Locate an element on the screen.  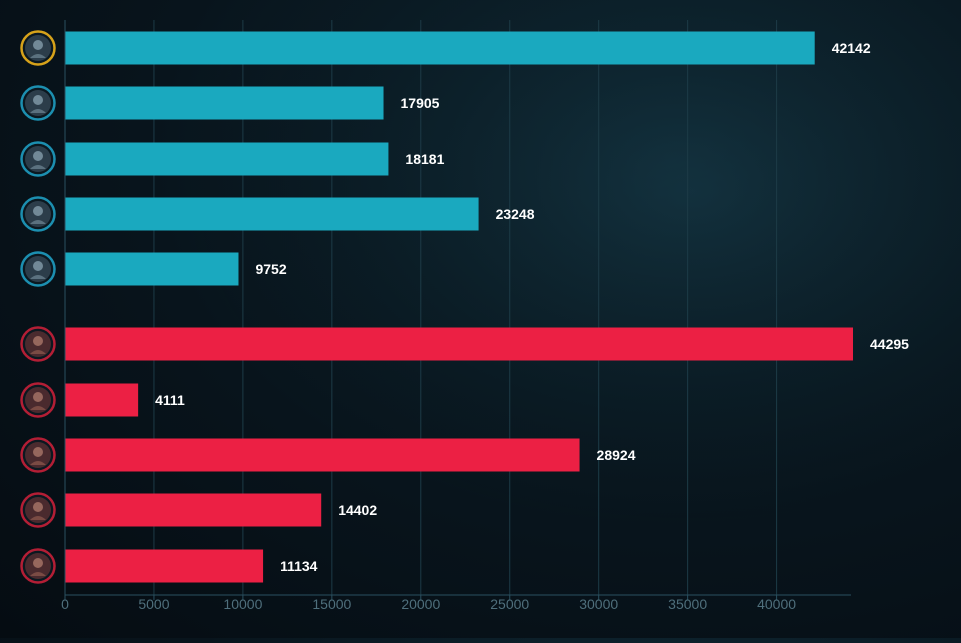
data-label: 11134 is located at coordinates (299, 566).